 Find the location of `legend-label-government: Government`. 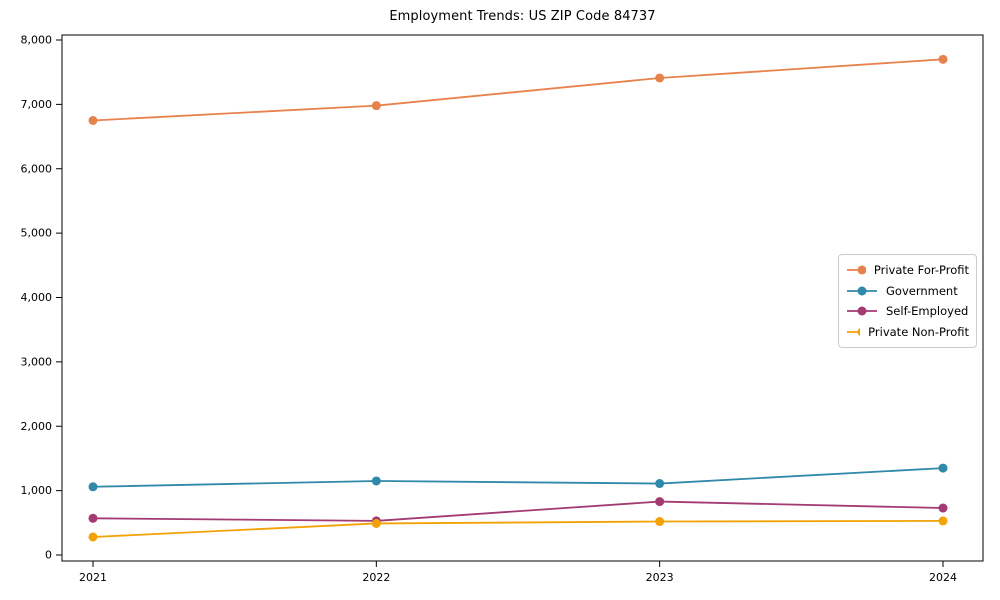

legend-label-government: Government is located at coordinates (922, 290).